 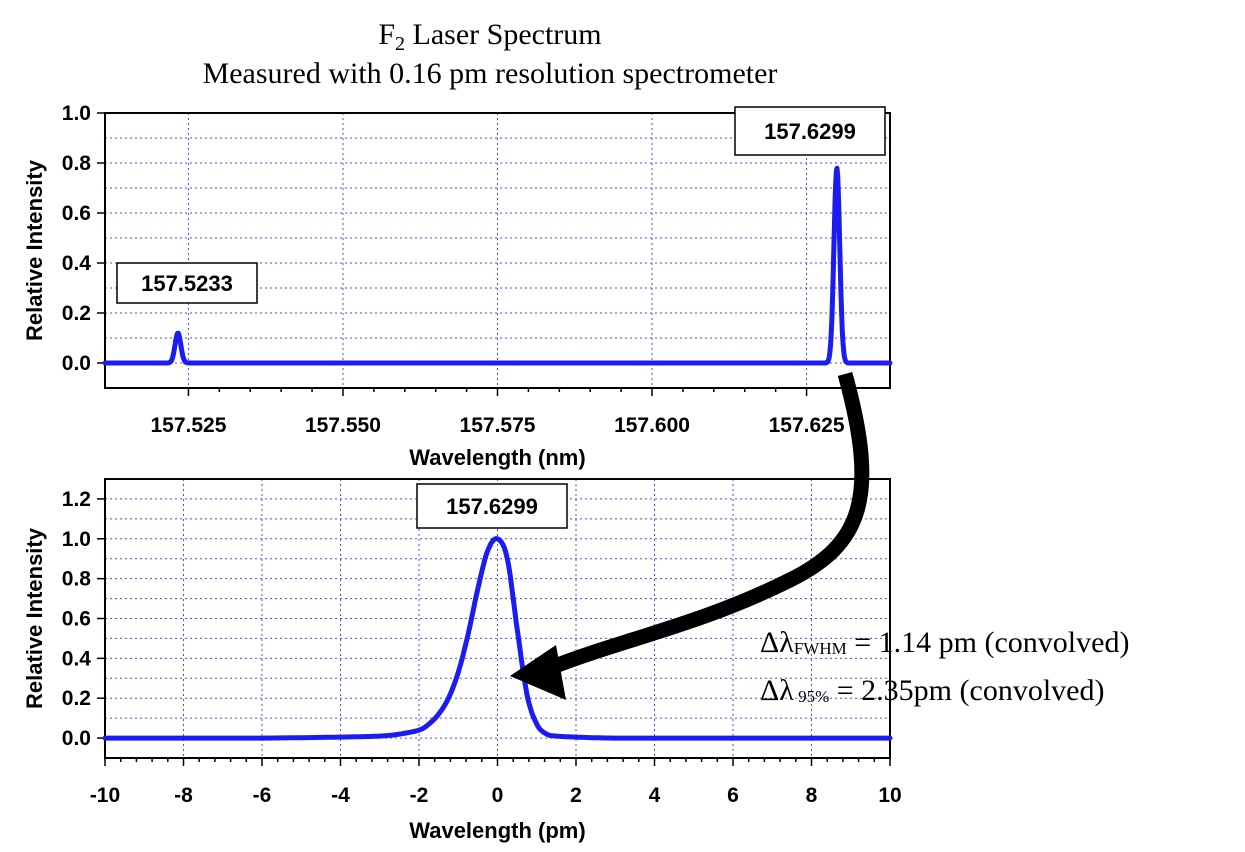 I want to click on x-tick-label: 157.625, so click(x=807, y=425).